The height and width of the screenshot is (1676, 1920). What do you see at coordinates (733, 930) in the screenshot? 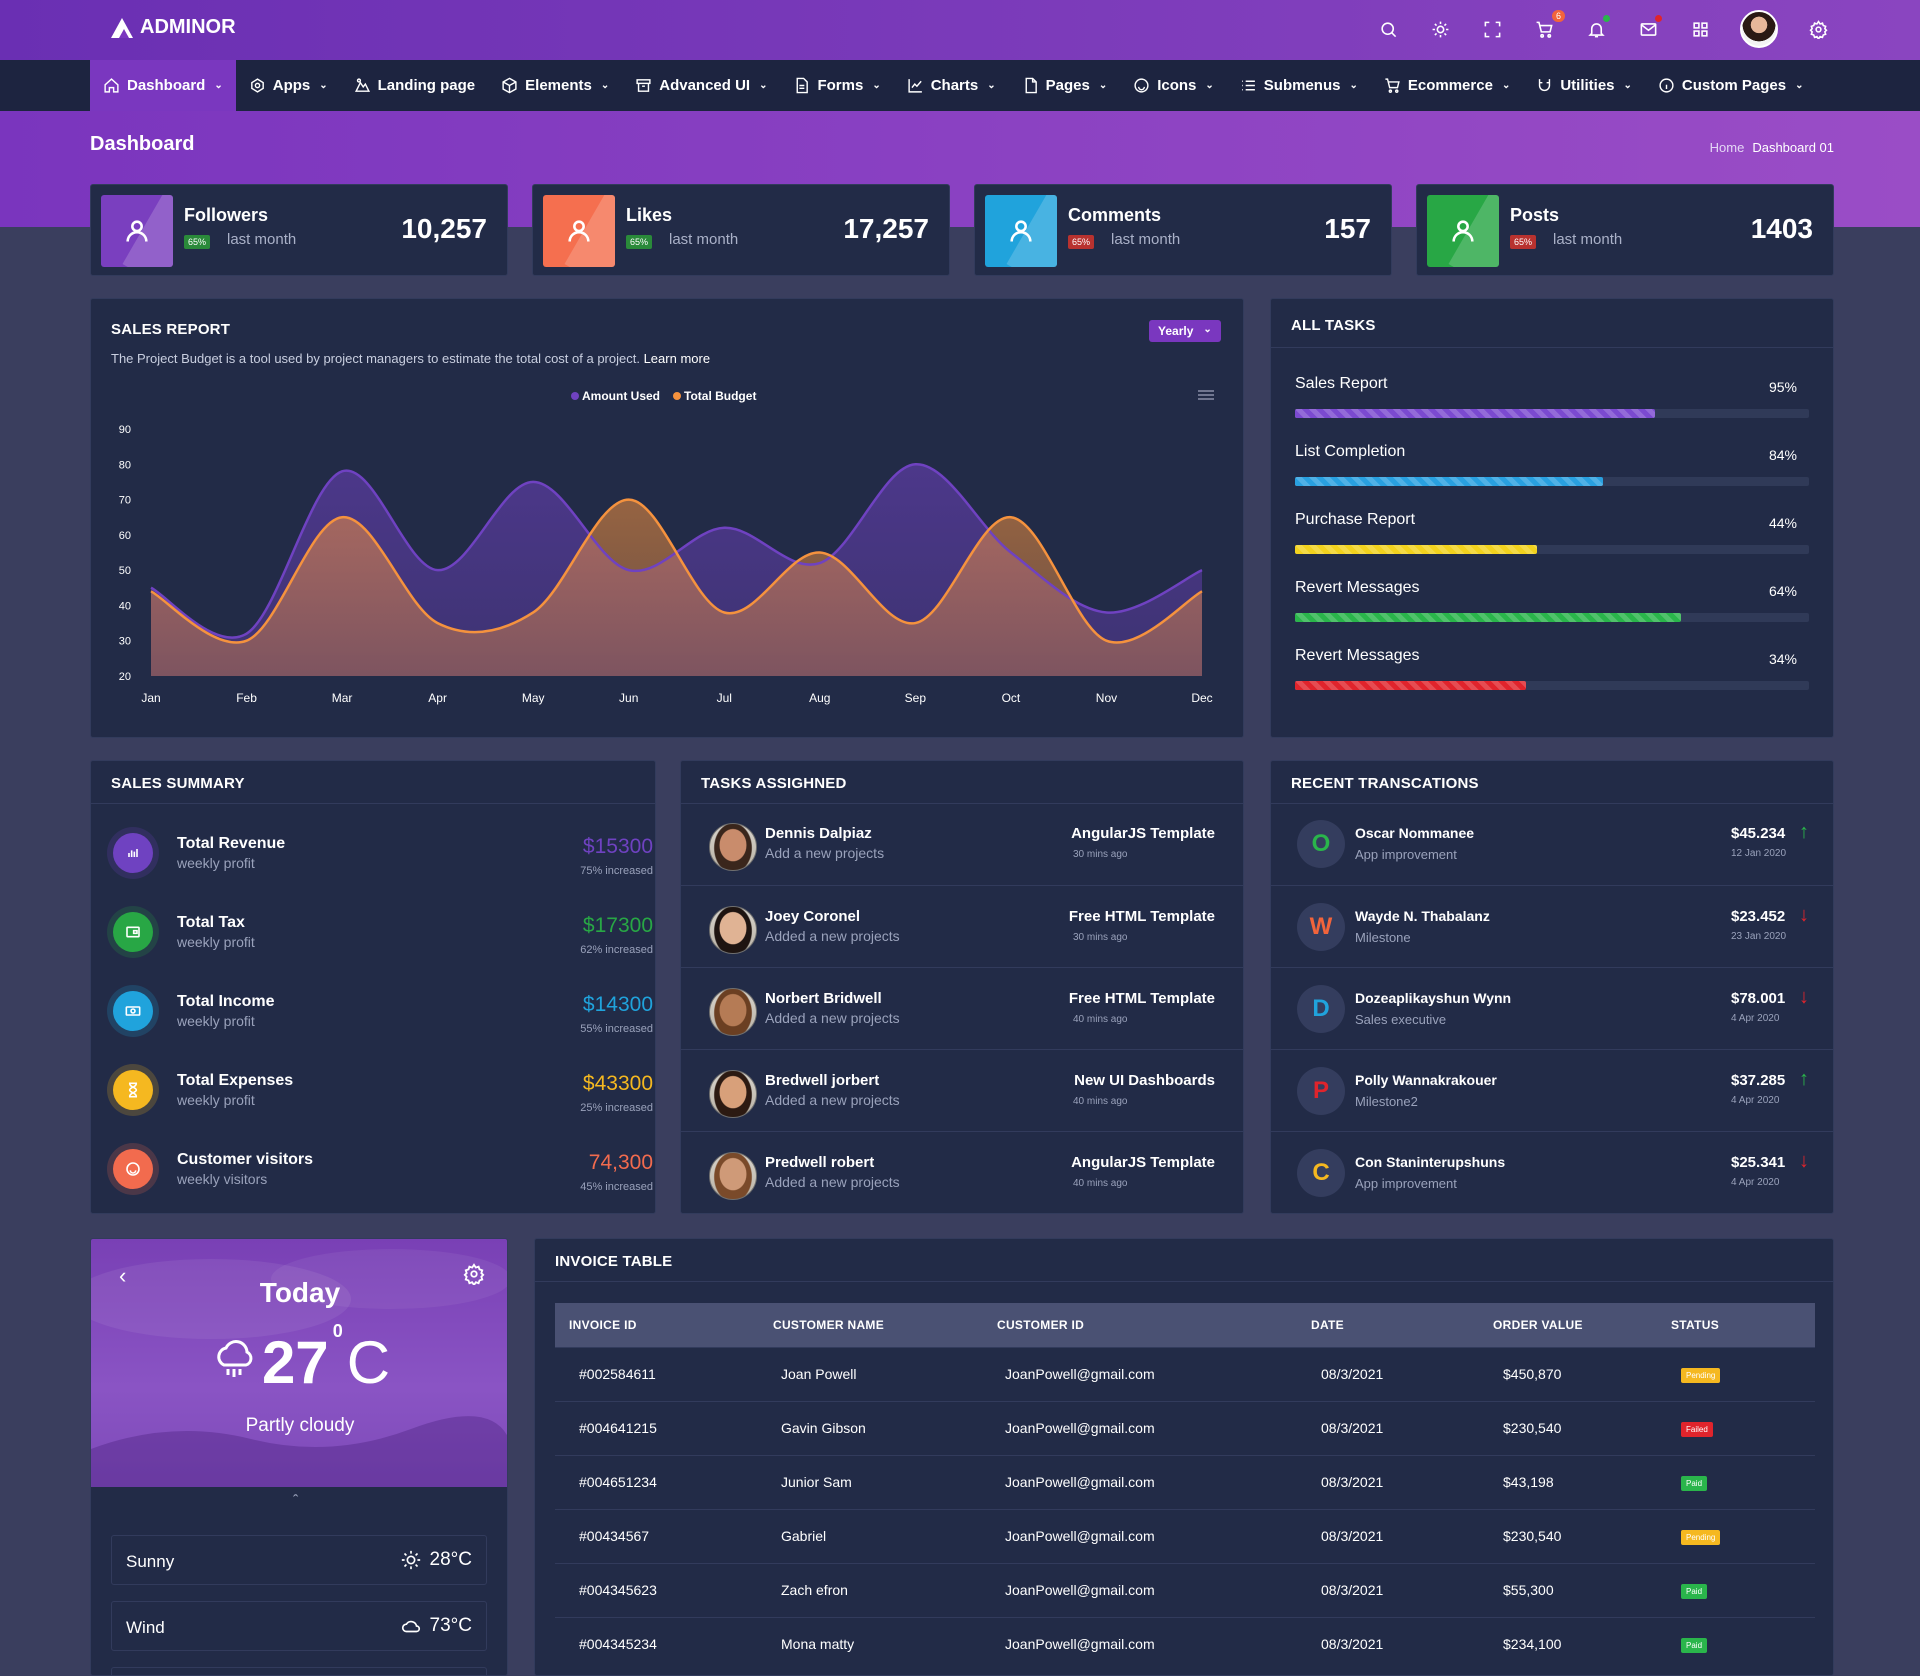
I see `person-avatar` at bounding box center [733, 930].